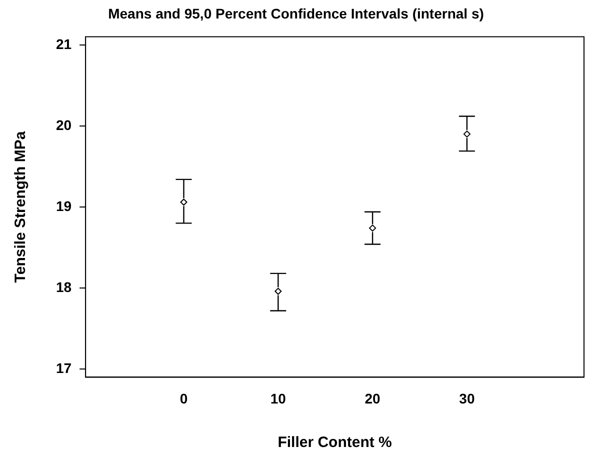 Image resolution: width=592 pixels, height=460 pixels. I want to click on x-axis-title: Filler Content %, so click(335, 443).